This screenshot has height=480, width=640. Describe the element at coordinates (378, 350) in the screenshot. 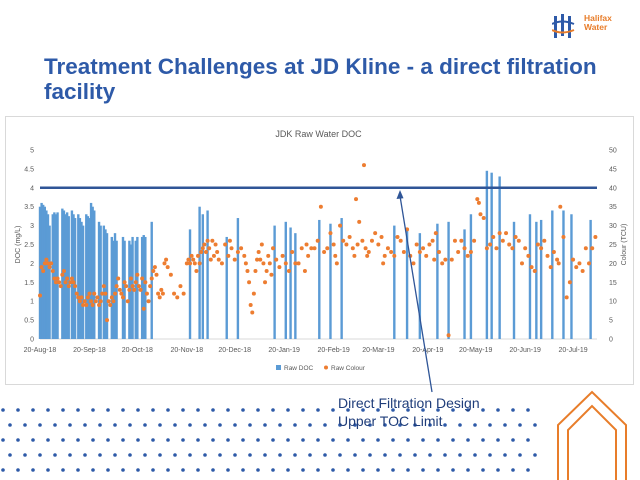

I see `x-tick-label: 20-Mar-19` at that location.